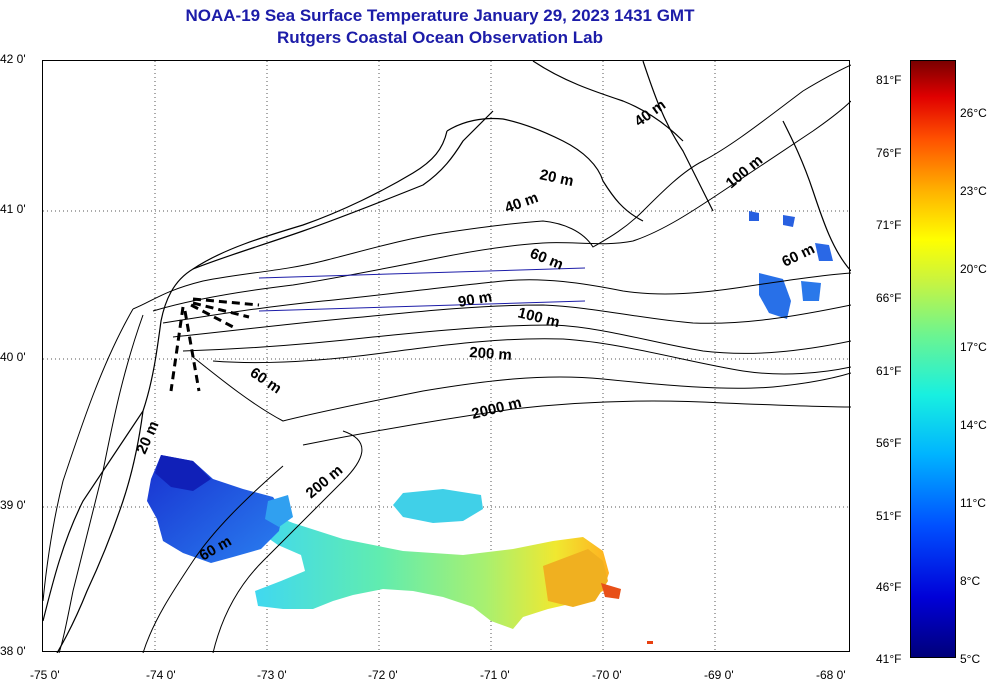 This screenshot has height=688, width=992. I want to click on colorbar-f-label: 41°F, so click(889, 659).